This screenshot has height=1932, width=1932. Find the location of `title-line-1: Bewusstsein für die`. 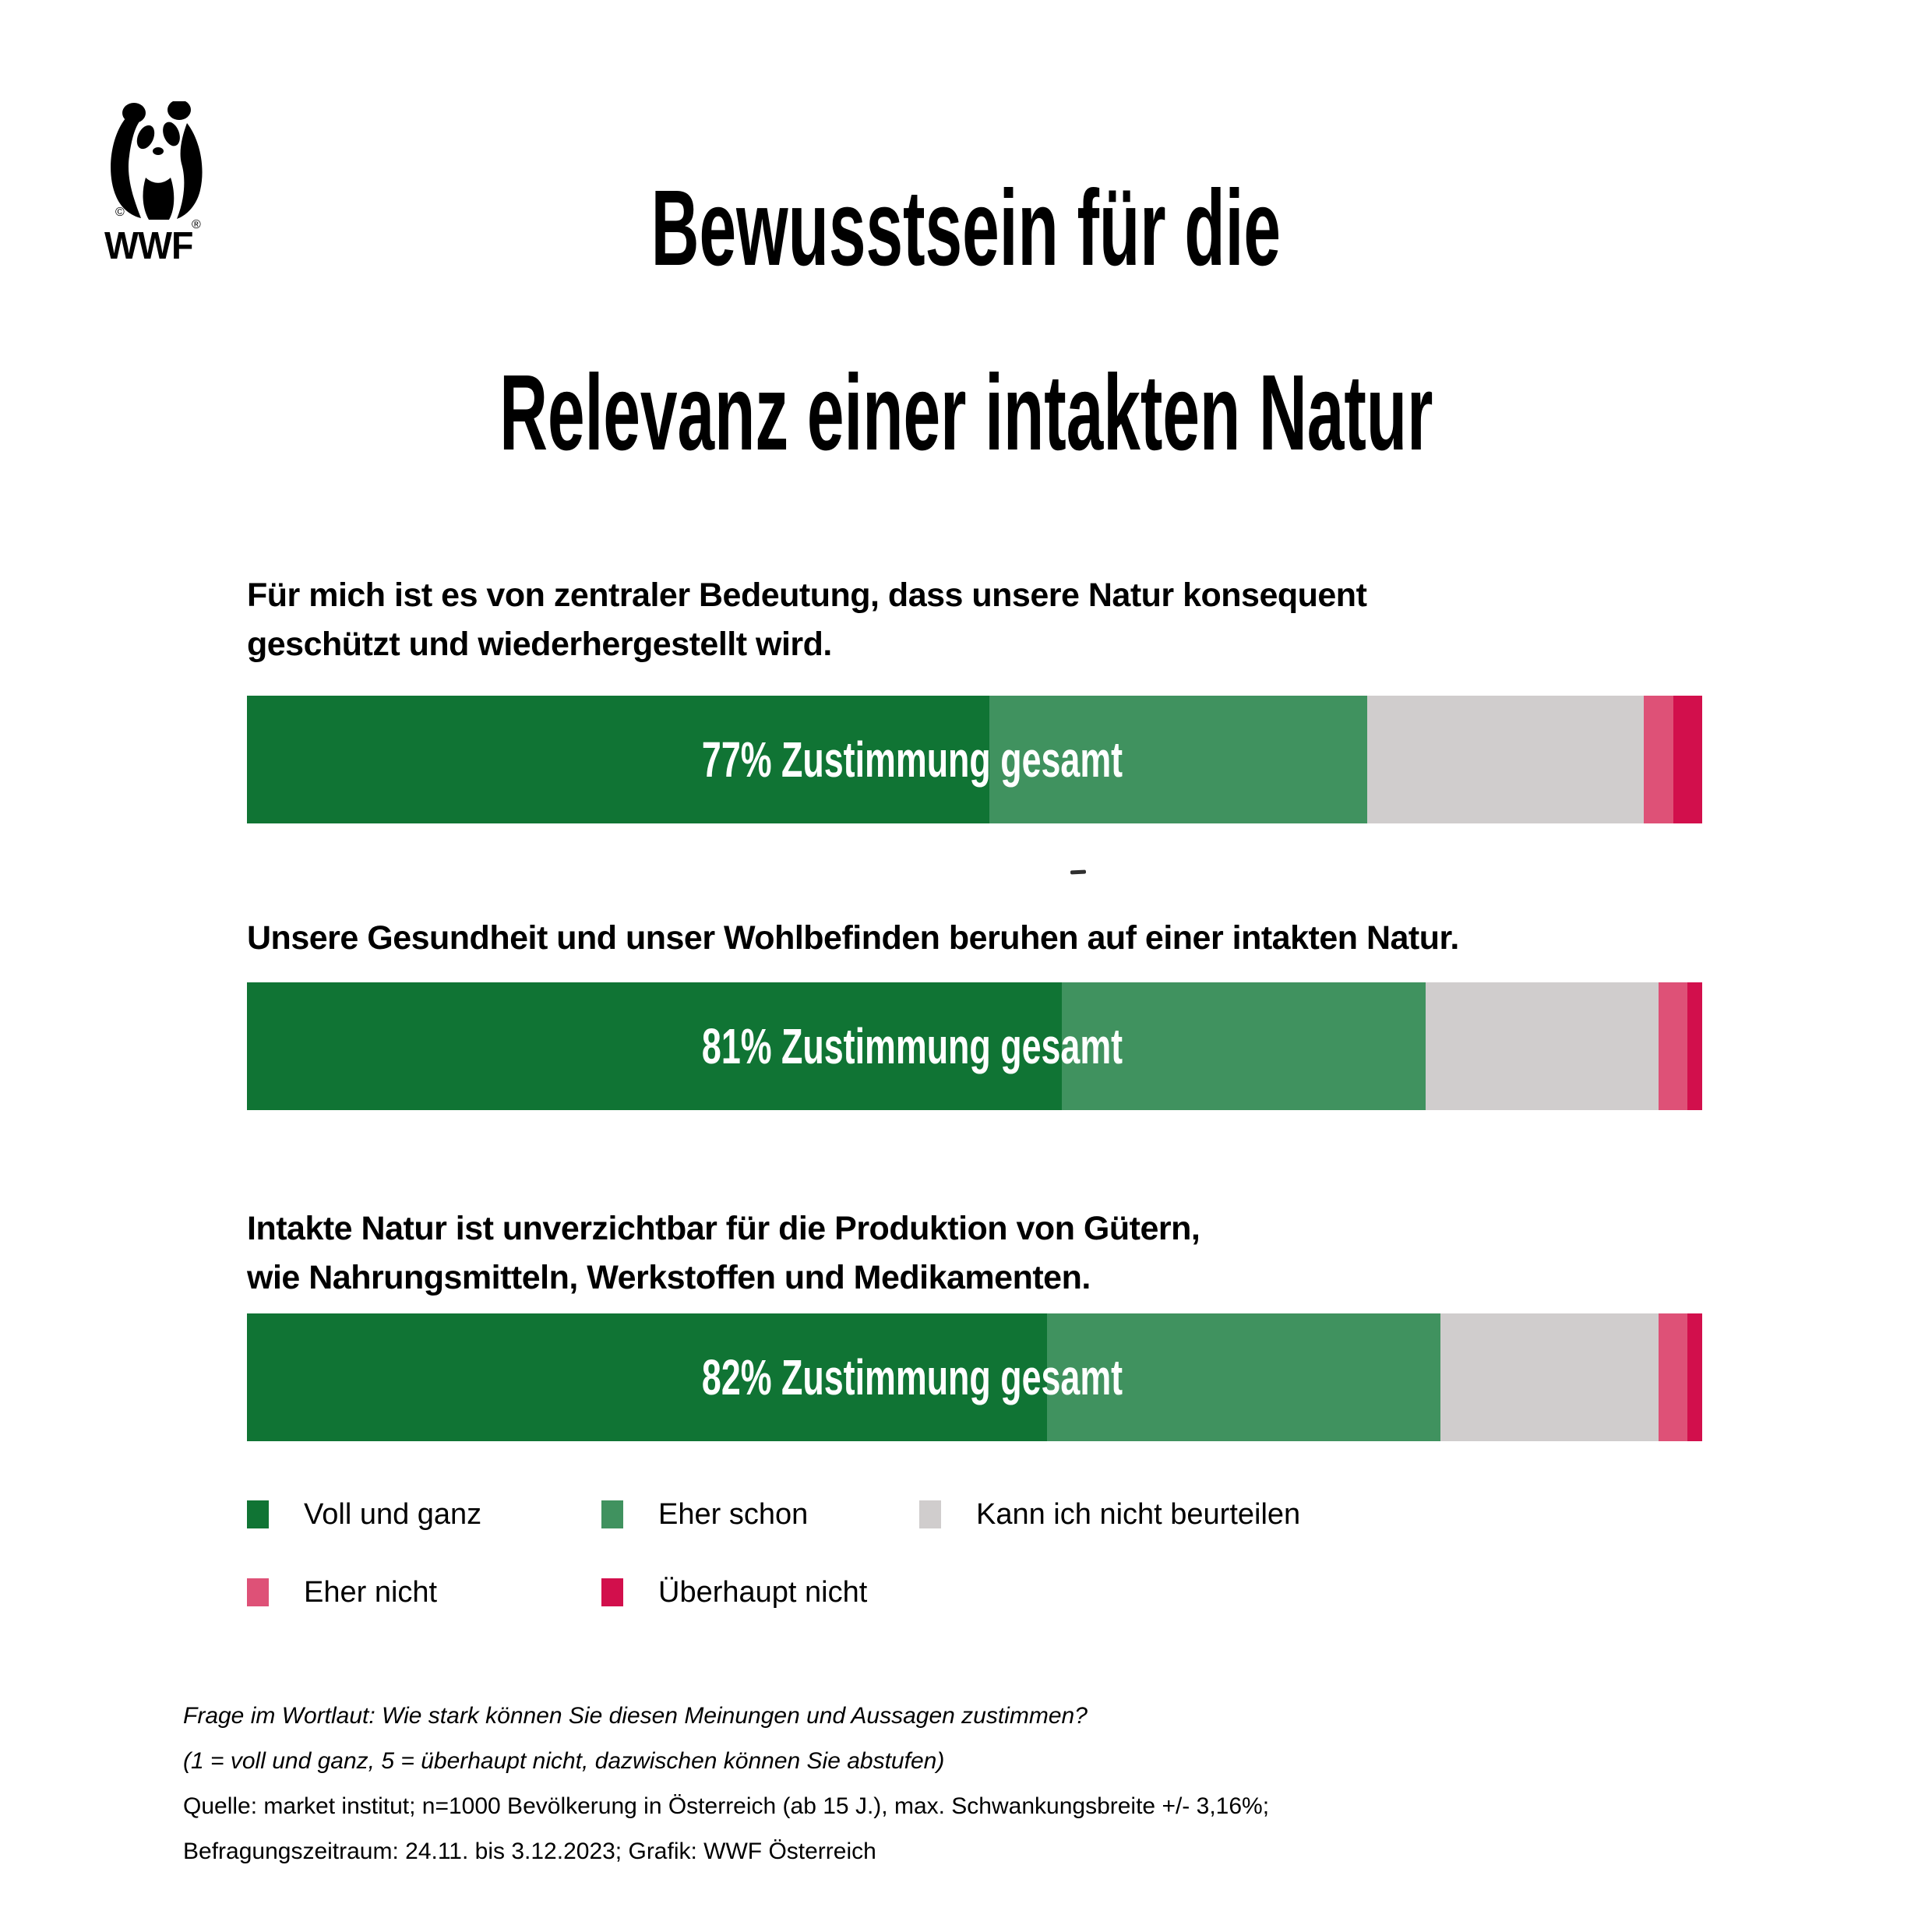

title-line-1: Bewusstsein für die is located at coordinates (966, 228).